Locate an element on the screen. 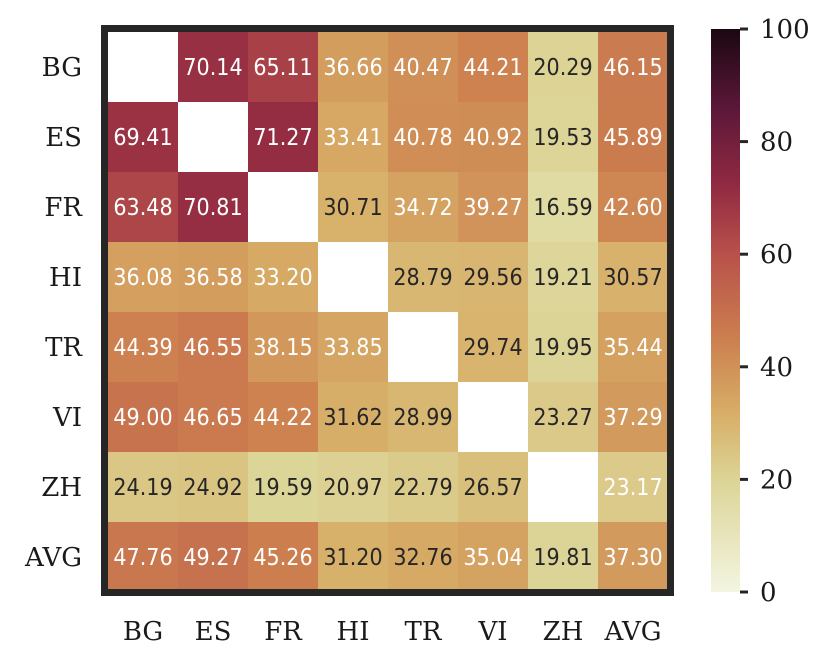 The image size is (829, 667). cell-value-label: 19.21 is located at coordinates (562, 278).